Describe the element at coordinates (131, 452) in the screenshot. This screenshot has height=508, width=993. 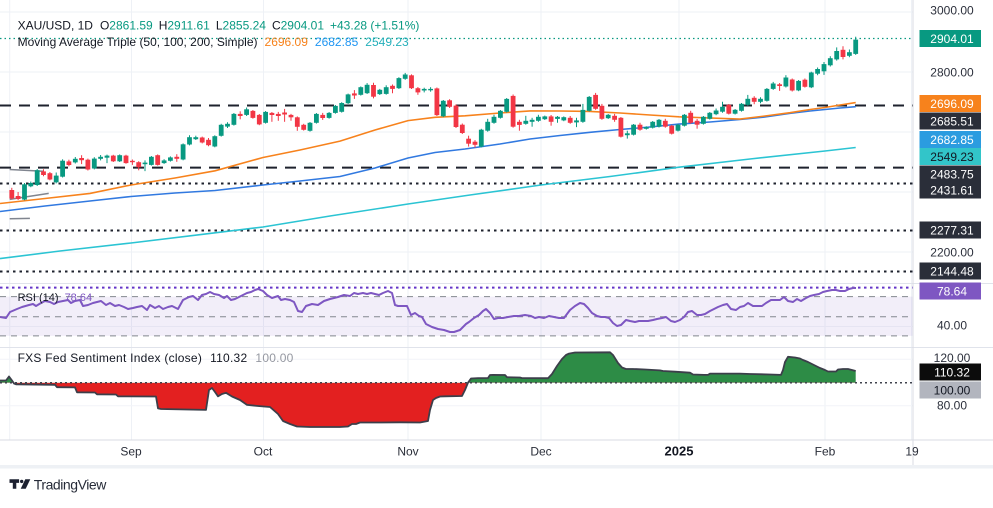
I see `svg-text: Sep` at that location.